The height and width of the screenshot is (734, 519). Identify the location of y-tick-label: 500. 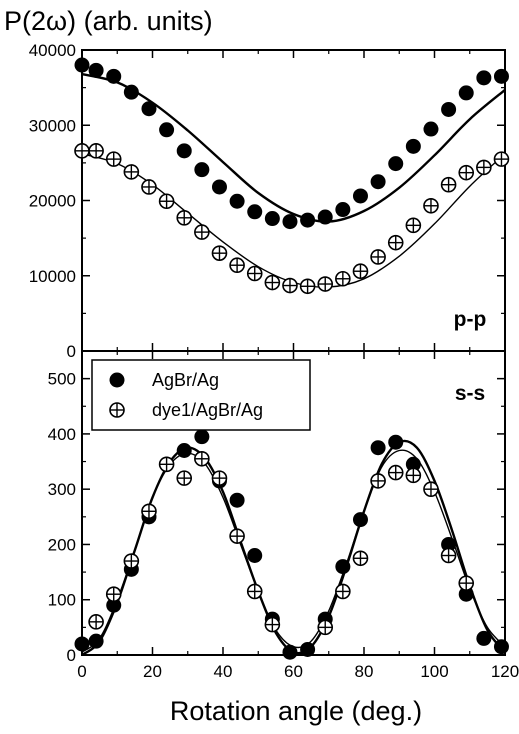
(62, 379).